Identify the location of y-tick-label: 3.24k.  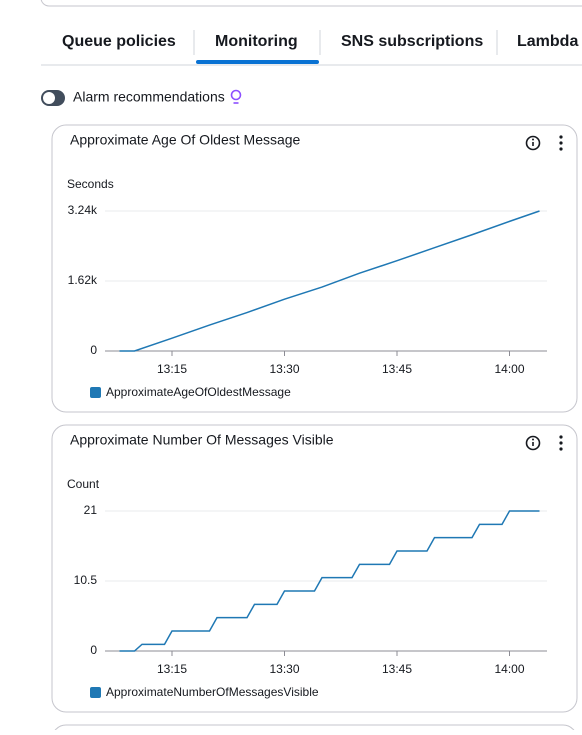
(83, 210).